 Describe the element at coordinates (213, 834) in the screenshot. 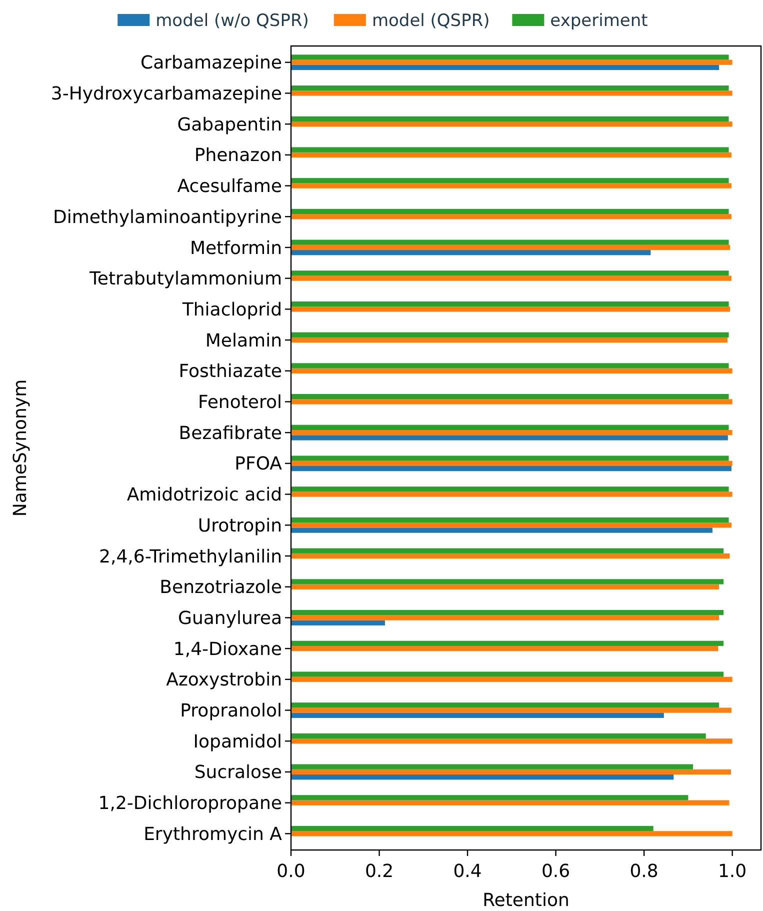

I see `y-tick-label: Erythromycin A` at that location.